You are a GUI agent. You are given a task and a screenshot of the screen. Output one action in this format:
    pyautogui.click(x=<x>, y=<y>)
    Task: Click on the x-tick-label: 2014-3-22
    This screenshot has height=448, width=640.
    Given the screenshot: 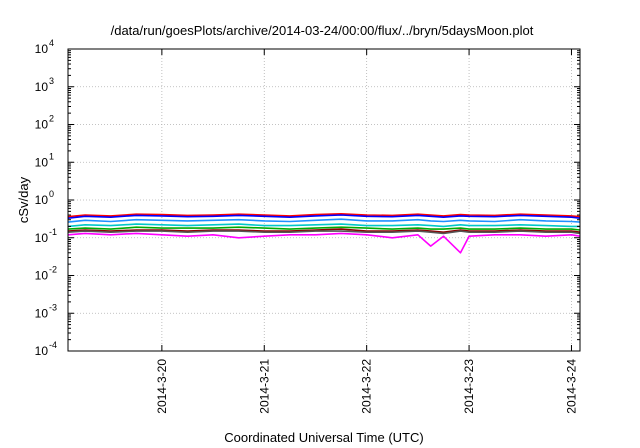 What is the action you would take?
    pyautogui.click(x=367, y=386)
    